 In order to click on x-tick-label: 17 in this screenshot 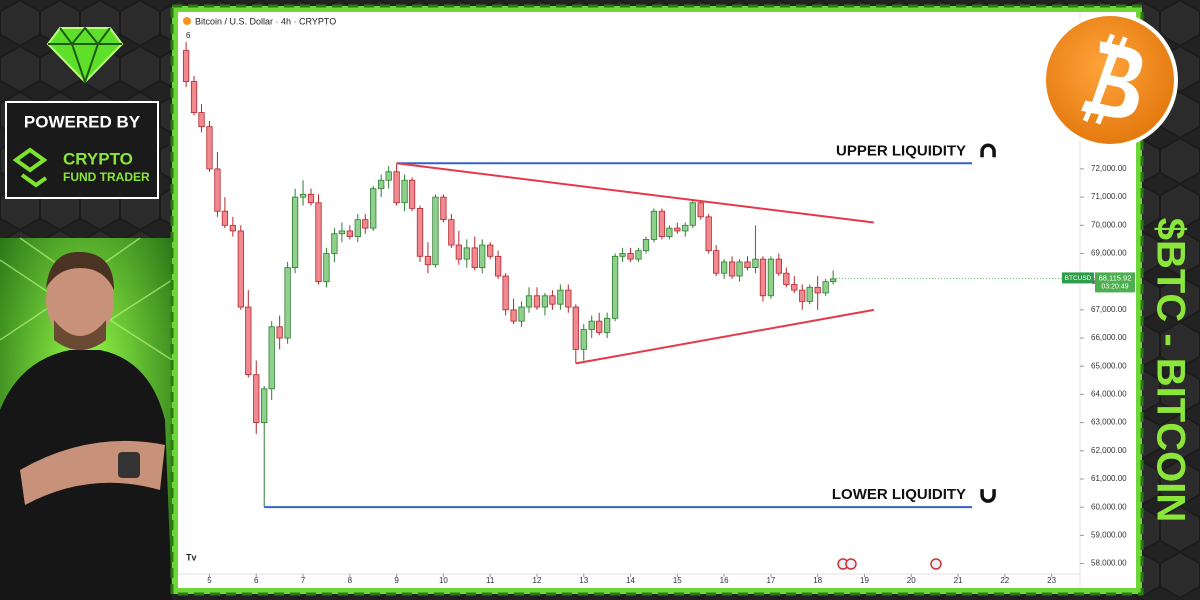, I will do `click(770, 580)`.